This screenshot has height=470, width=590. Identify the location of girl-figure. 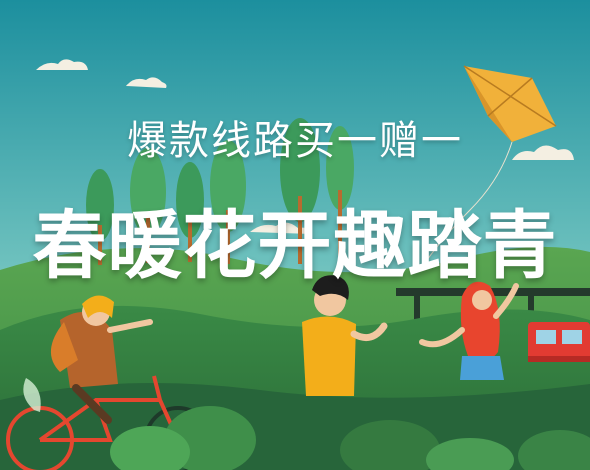
(469, 330).